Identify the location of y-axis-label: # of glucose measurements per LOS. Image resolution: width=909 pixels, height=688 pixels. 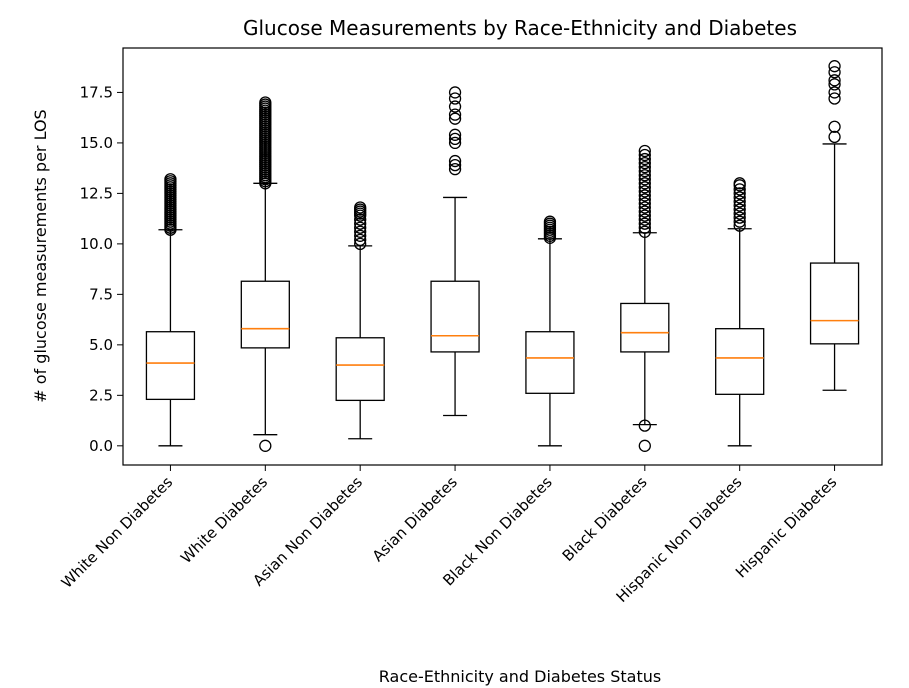
(40, 255).